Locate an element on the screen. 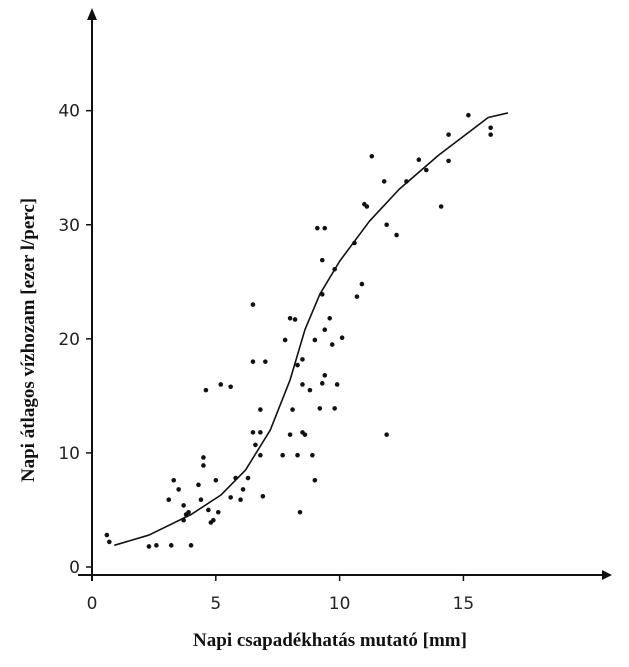  y-tick-label: 40 is located at coordinates (69, 112).